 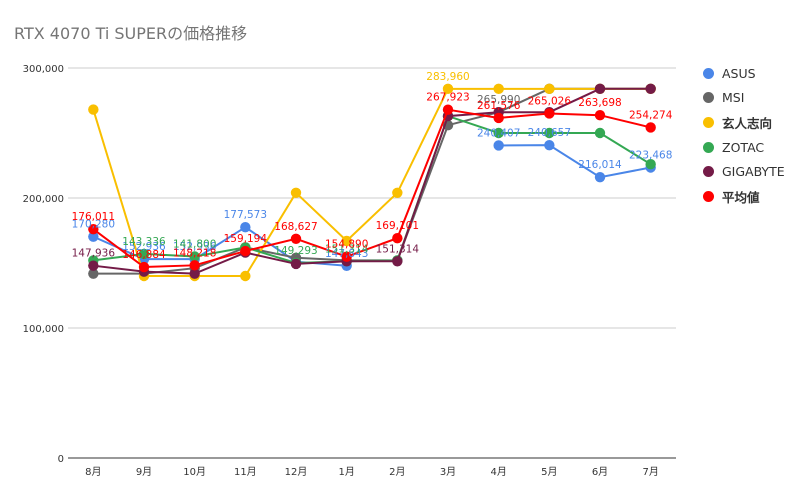 I want to click on data-label: 267,923, so click(x=447, y=98).